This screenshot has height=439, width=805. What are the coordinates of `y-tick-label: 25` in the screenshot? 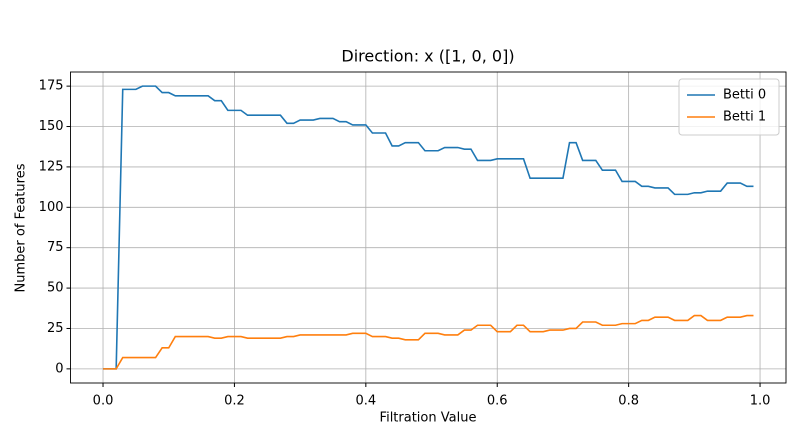 It's located at (55, 328).